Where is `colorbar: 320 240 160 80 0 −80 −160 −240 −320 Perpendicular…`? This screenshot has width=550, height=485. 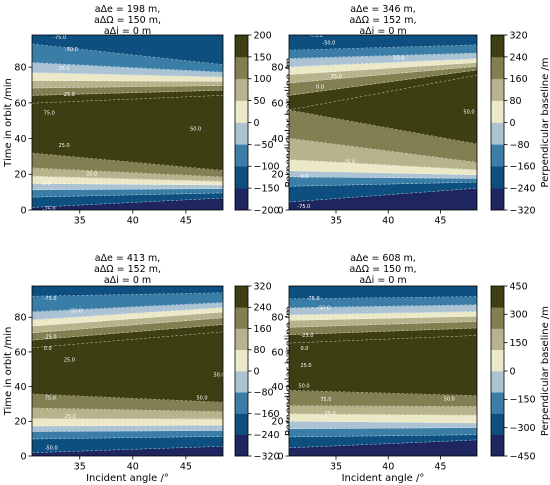
colorbar: 320 240 160 80 0 −80 −160 −240 −320 Perpendicular… is located at coordinates (520, 123).